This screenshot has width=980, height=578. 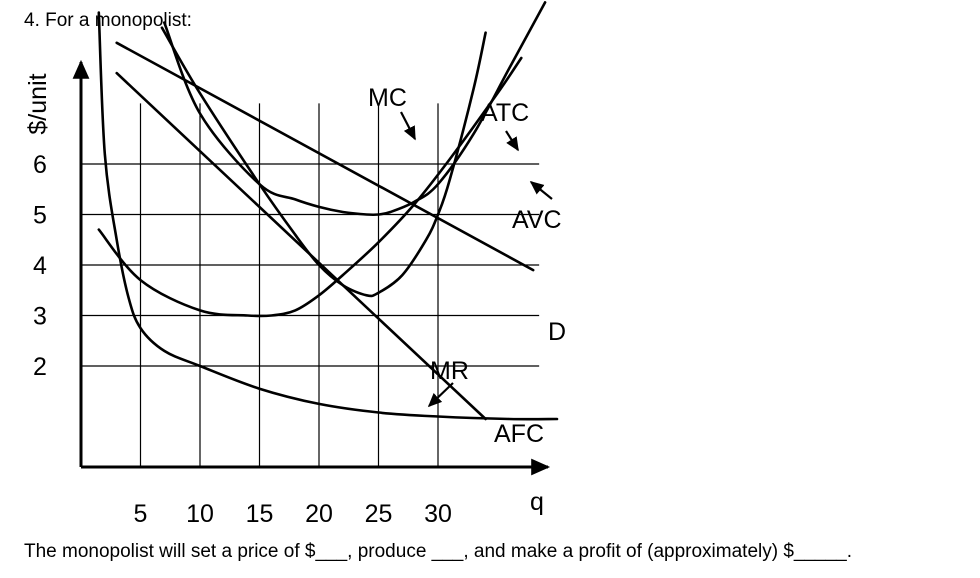 I want to click on label-mr: MR, so click(x=449, y=371).